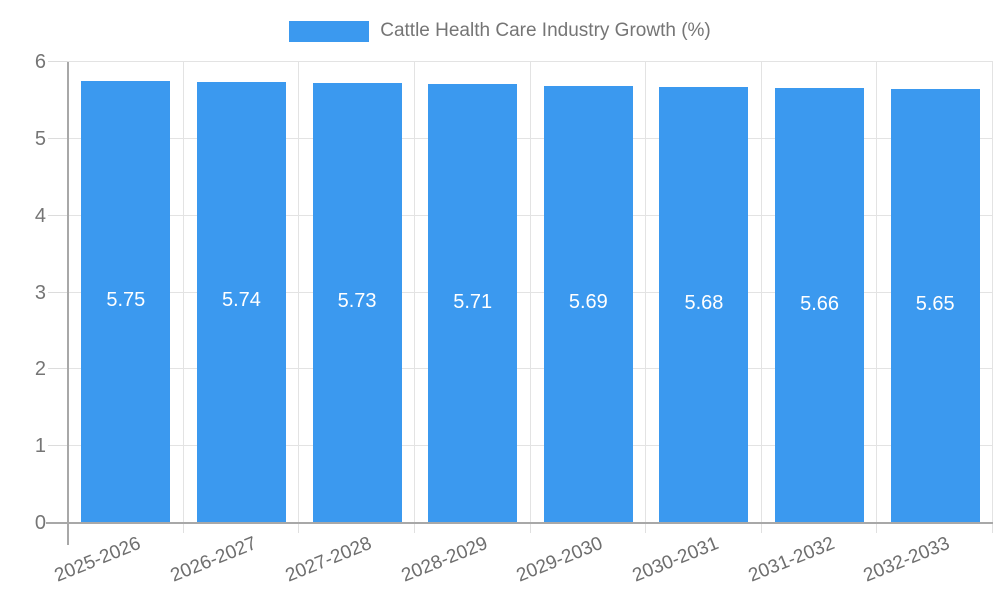  What do you see at coordinates (328, 560) in the screenshot?
I see `x-category-label: 2027-2028` at bounding box center [328, 560].